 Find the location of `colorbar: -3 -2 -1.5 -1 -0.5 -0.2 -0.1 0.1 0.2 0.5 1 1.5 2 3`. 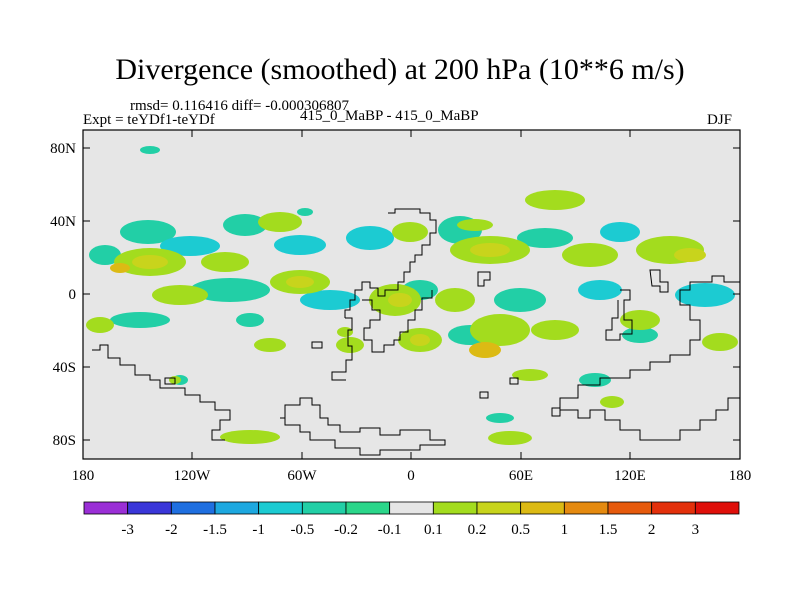

colorbar: -3 -2 -1.5 -1 -0.5 -0.2 -0.1 0.1 0.2 0.5 1 1.5 2 3 is located at coordinates (411, 519).